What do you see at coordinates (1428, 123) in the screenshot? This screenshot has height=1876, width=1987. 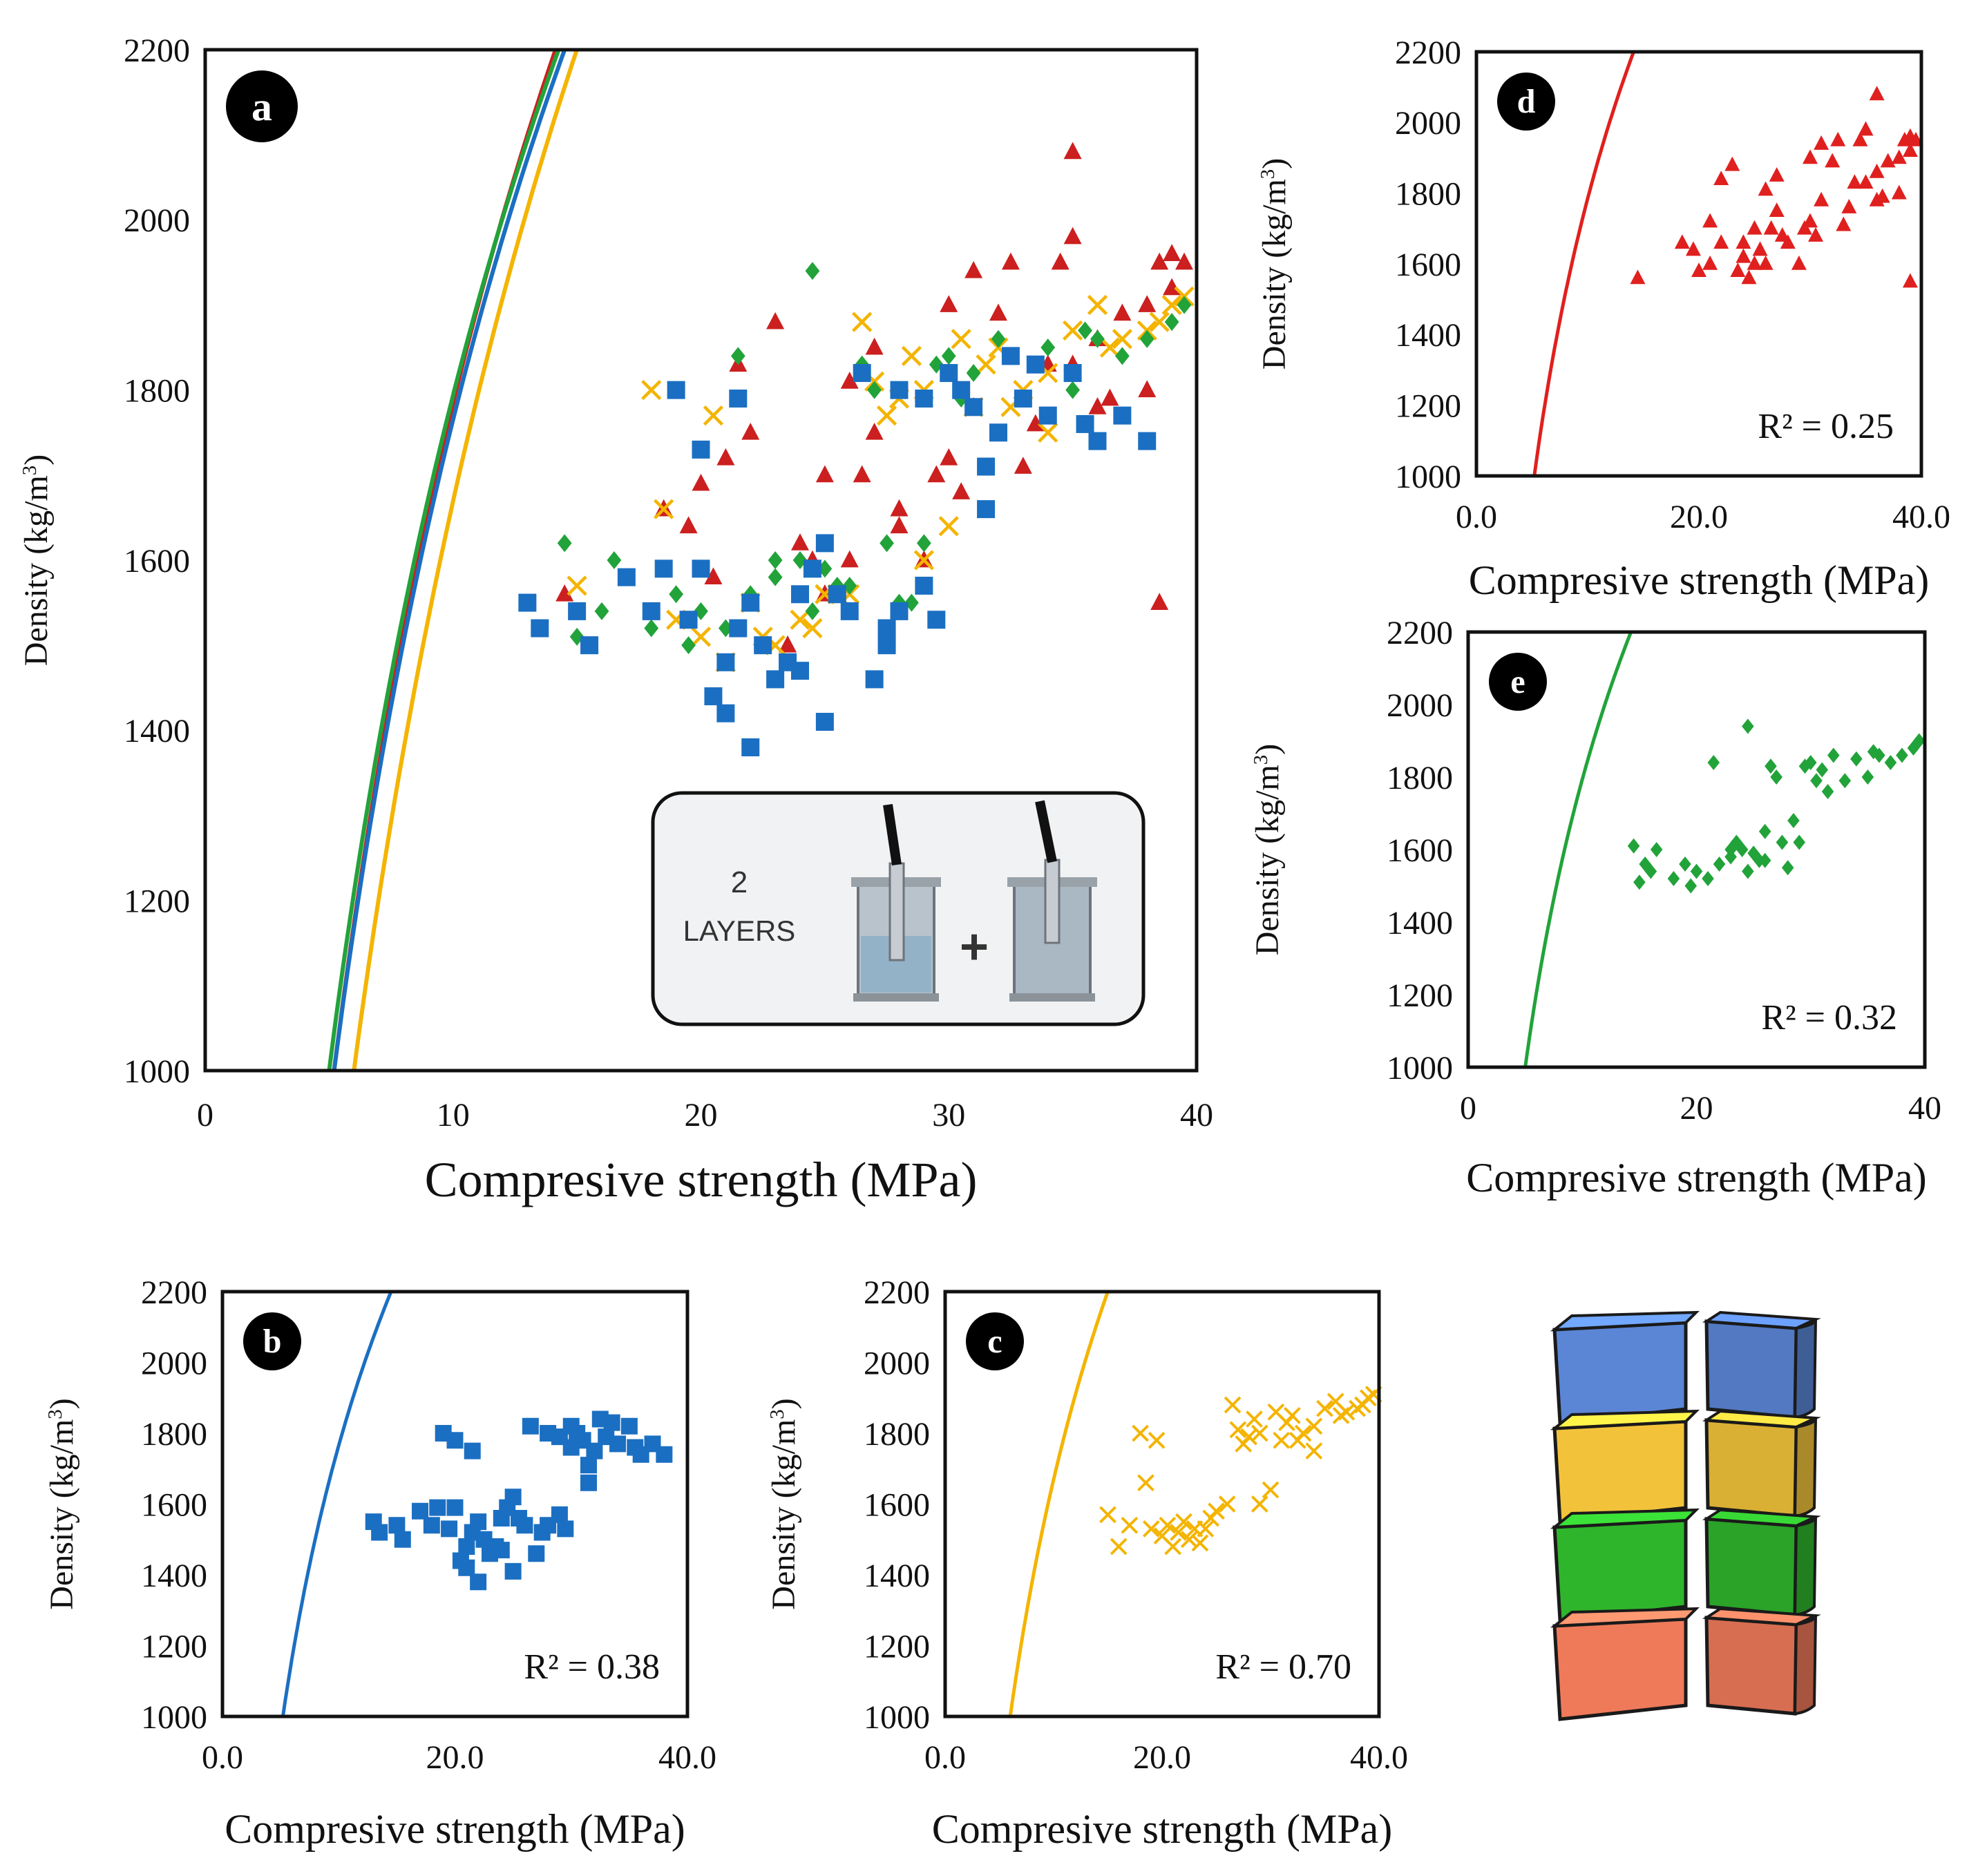 I see `y-tick-label: 2000` at bounding box center [1428, 123].